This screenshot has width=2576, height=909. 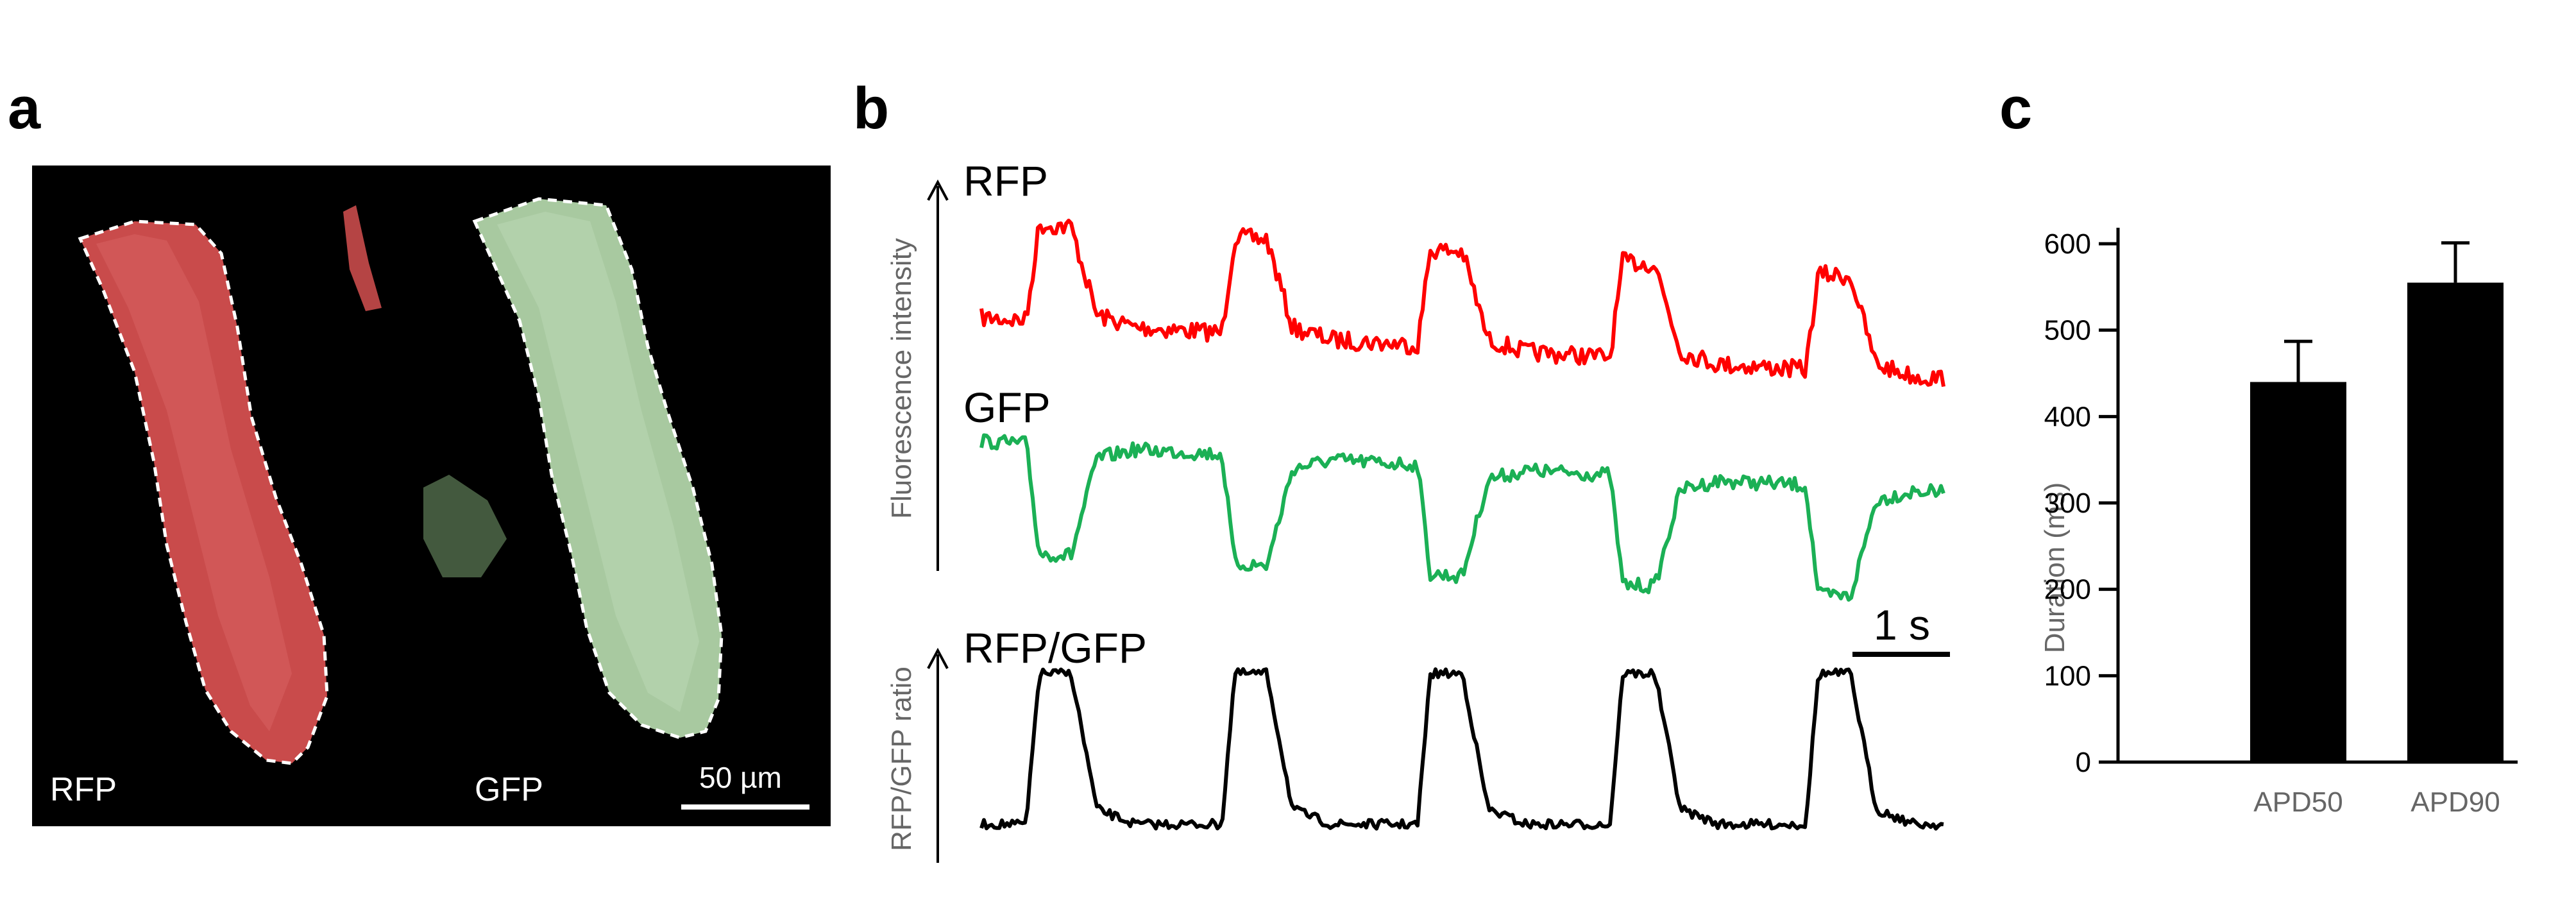 I want to click on gfp-cell-outline, so click(x=598, y=468).